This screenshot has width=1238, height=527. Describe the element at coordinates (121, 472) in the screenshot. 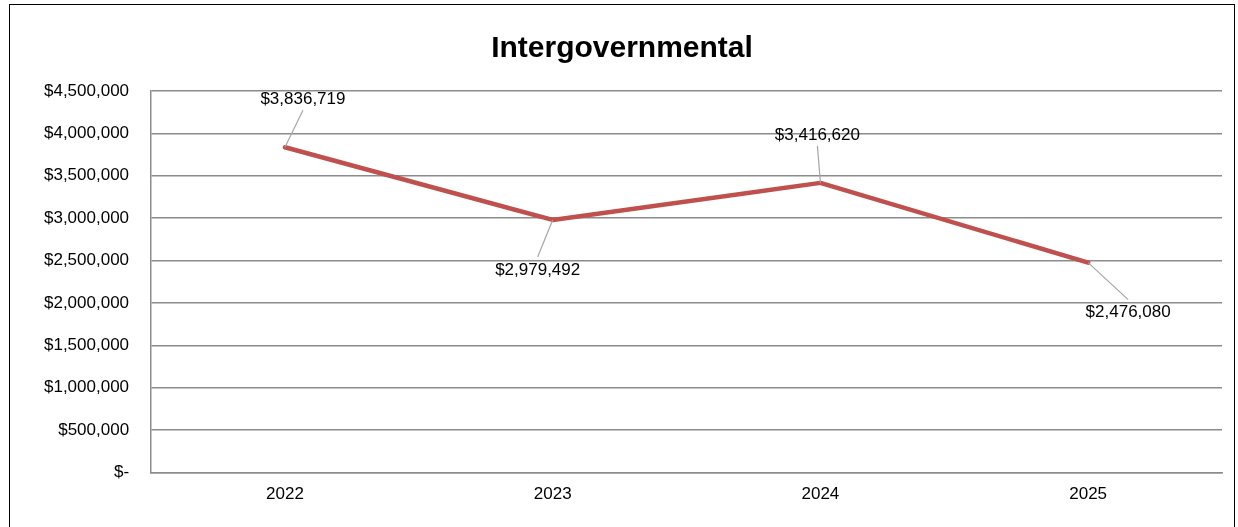

I see `y-tick-label: $-` at that location.